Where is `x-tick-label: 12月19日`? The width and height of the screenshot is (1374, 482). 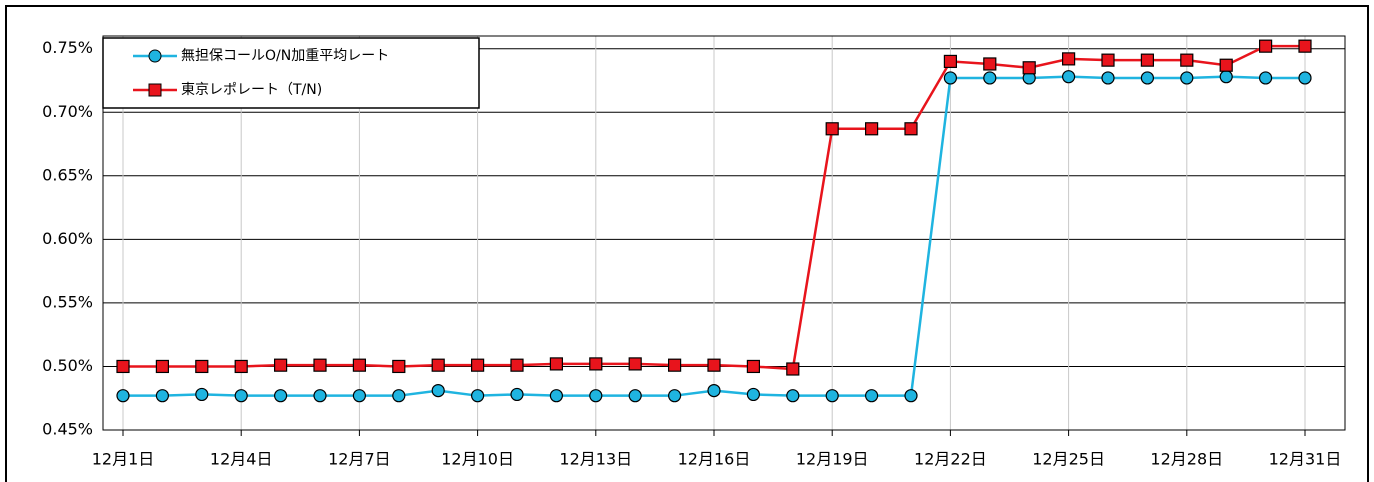
x-tick-label: 12月19日 is located at coordinates (832, 459).